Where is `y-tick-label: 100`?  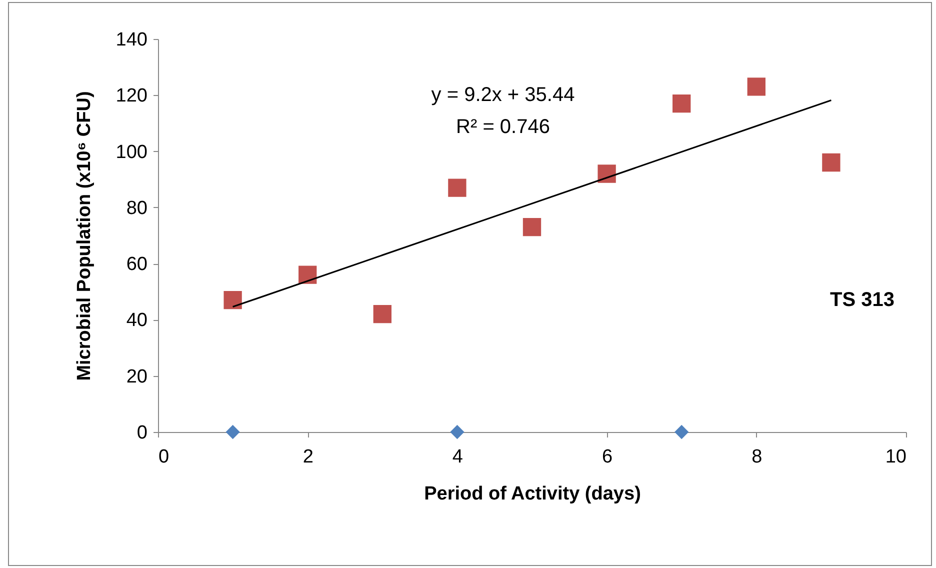 y-tick-label: 100 is located at coordinates (132, 152).